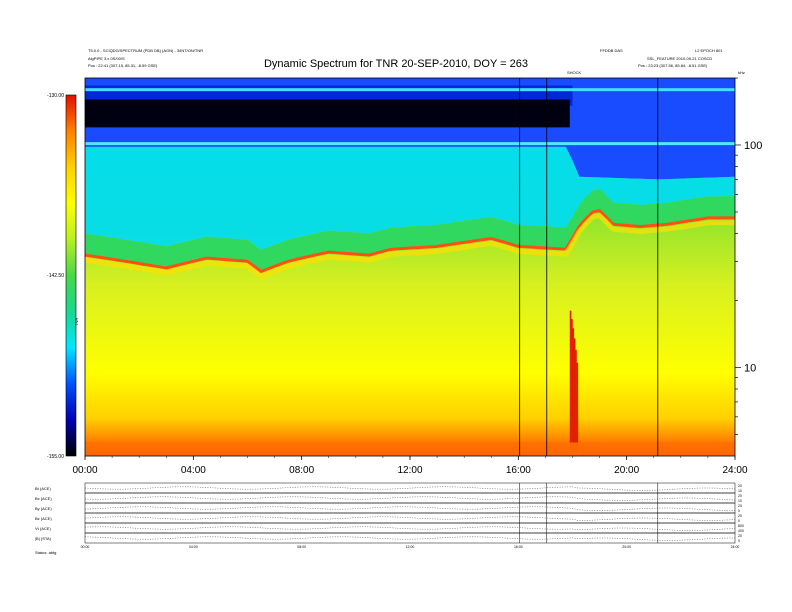  What do you see at coordinates (611, 50) in the screenshot?
I see `header-right-line-1: FFDDB DAS` at bounding box center [611, 50].